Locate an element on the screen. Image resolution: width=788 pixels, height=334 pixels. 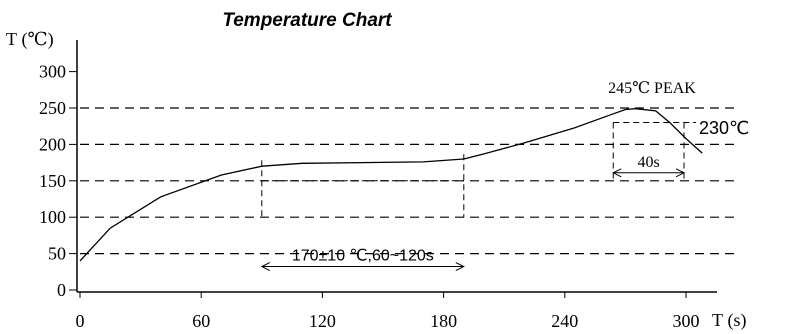
x-axis-label: T (s) is located at coordinates (729, 320).